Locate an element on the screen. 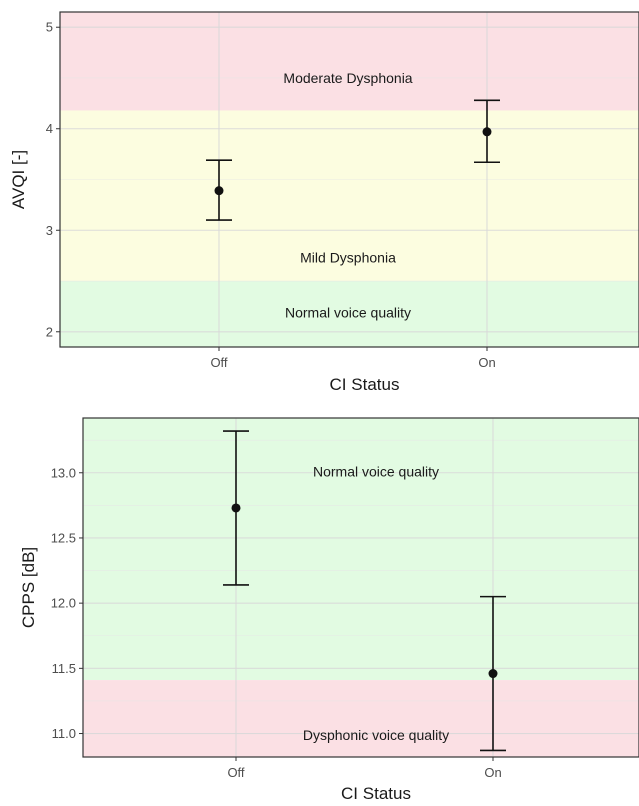 This screenshot has height=806, width=639. cpps-y-tick-label: 13.0 is located at coordinates (63, 472).